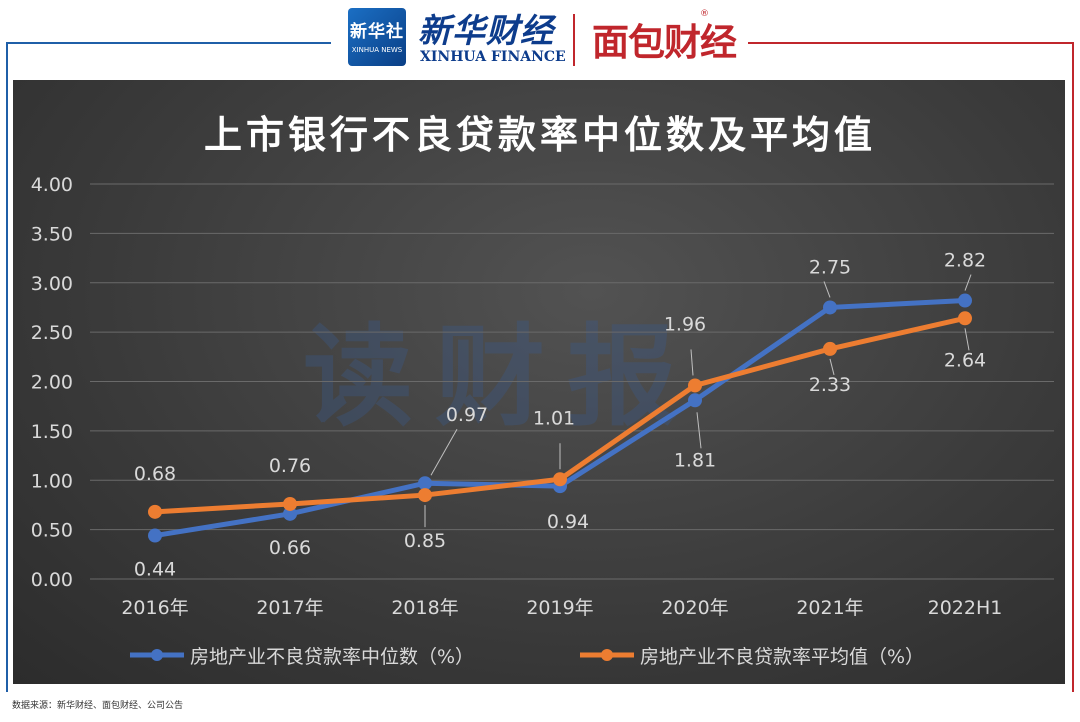 The image size is (1080, 722). I want to click on brand-en: XINHUA FINANCE, so click(493, 57).